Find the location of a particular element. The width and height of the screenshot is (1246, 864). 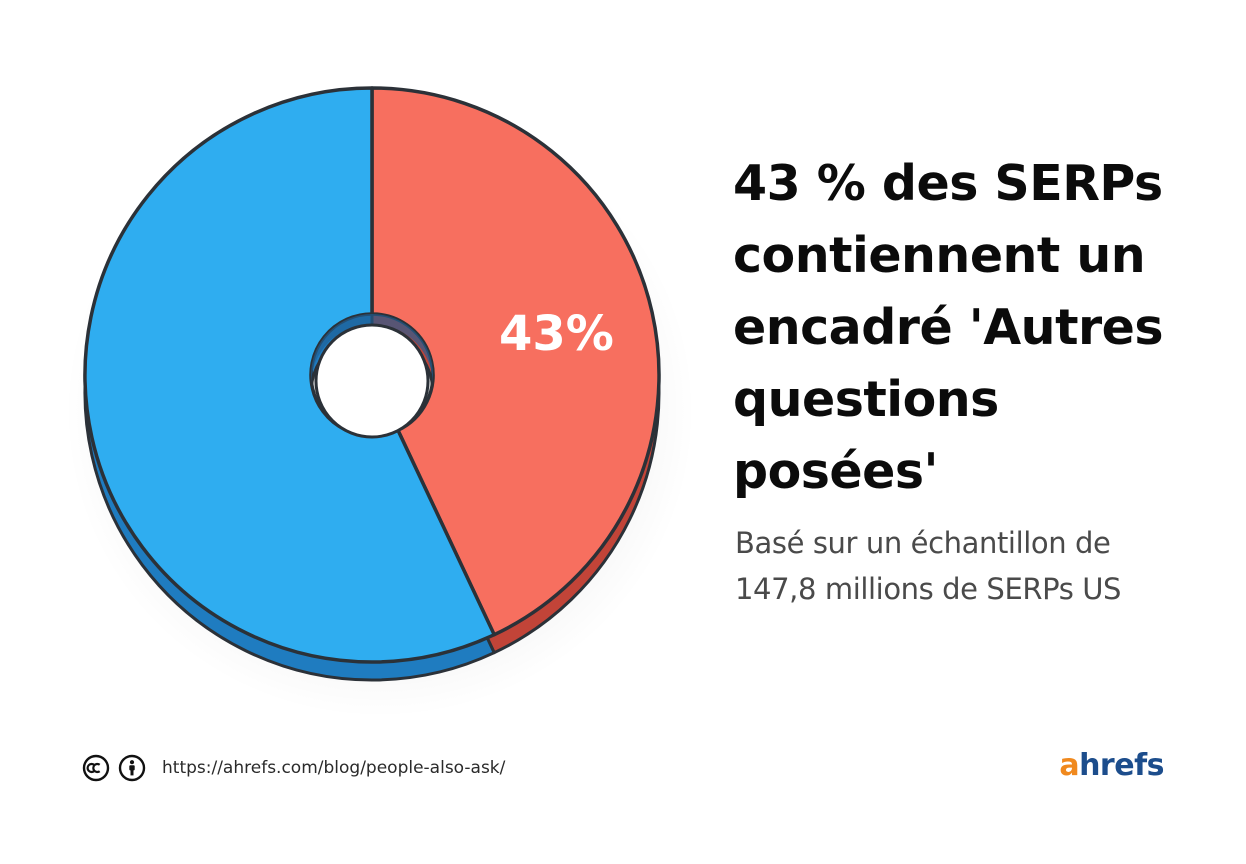

hole-inner-wall is located at coordinates (372, 349).